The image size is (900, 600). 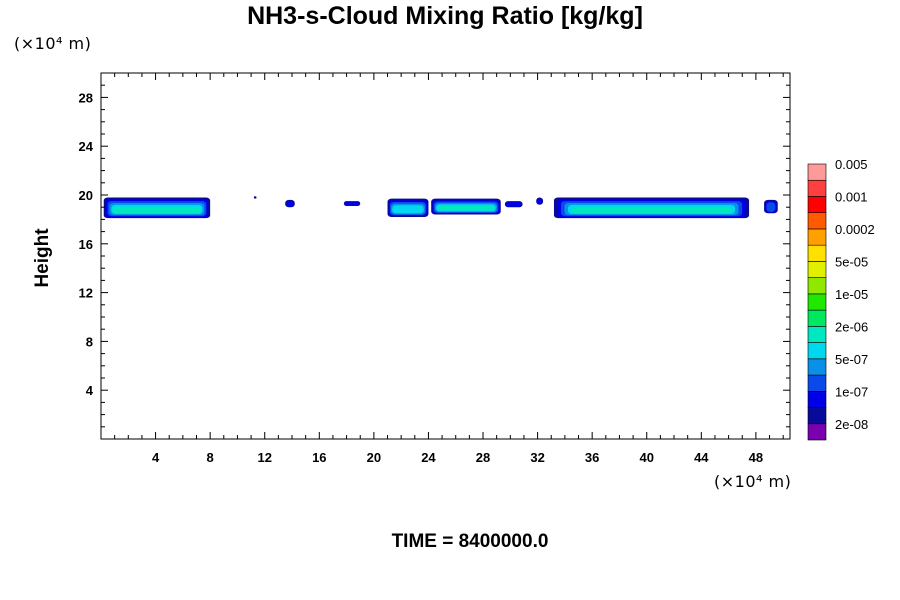 I want to click on x-tick-label: 8, so click(x=210, y=457).